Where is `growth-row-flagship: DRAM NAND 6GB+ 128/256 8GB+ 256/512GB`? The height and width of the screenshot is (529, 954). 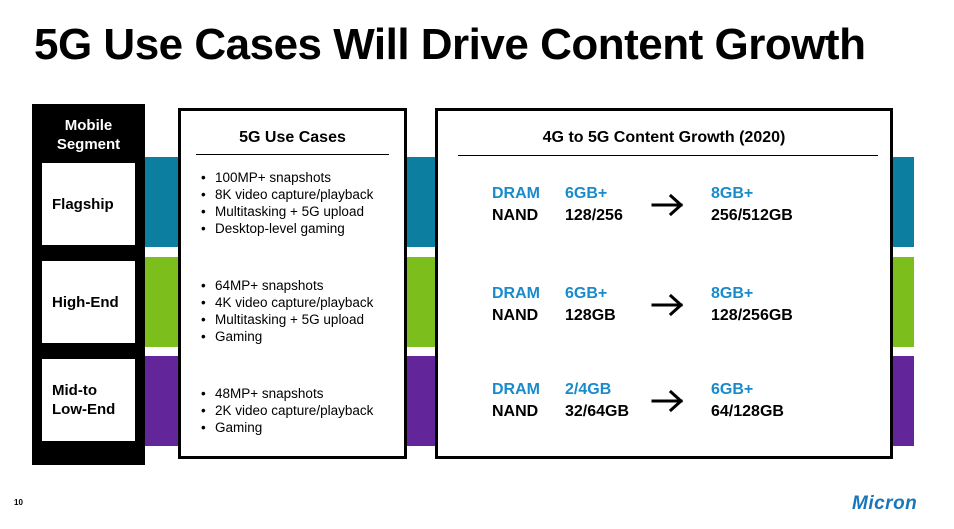
growth-row-flagship: DRAM NAND 6GB+ 128/256 8GB+ 256/512GB is located at coordinates (664, 205).